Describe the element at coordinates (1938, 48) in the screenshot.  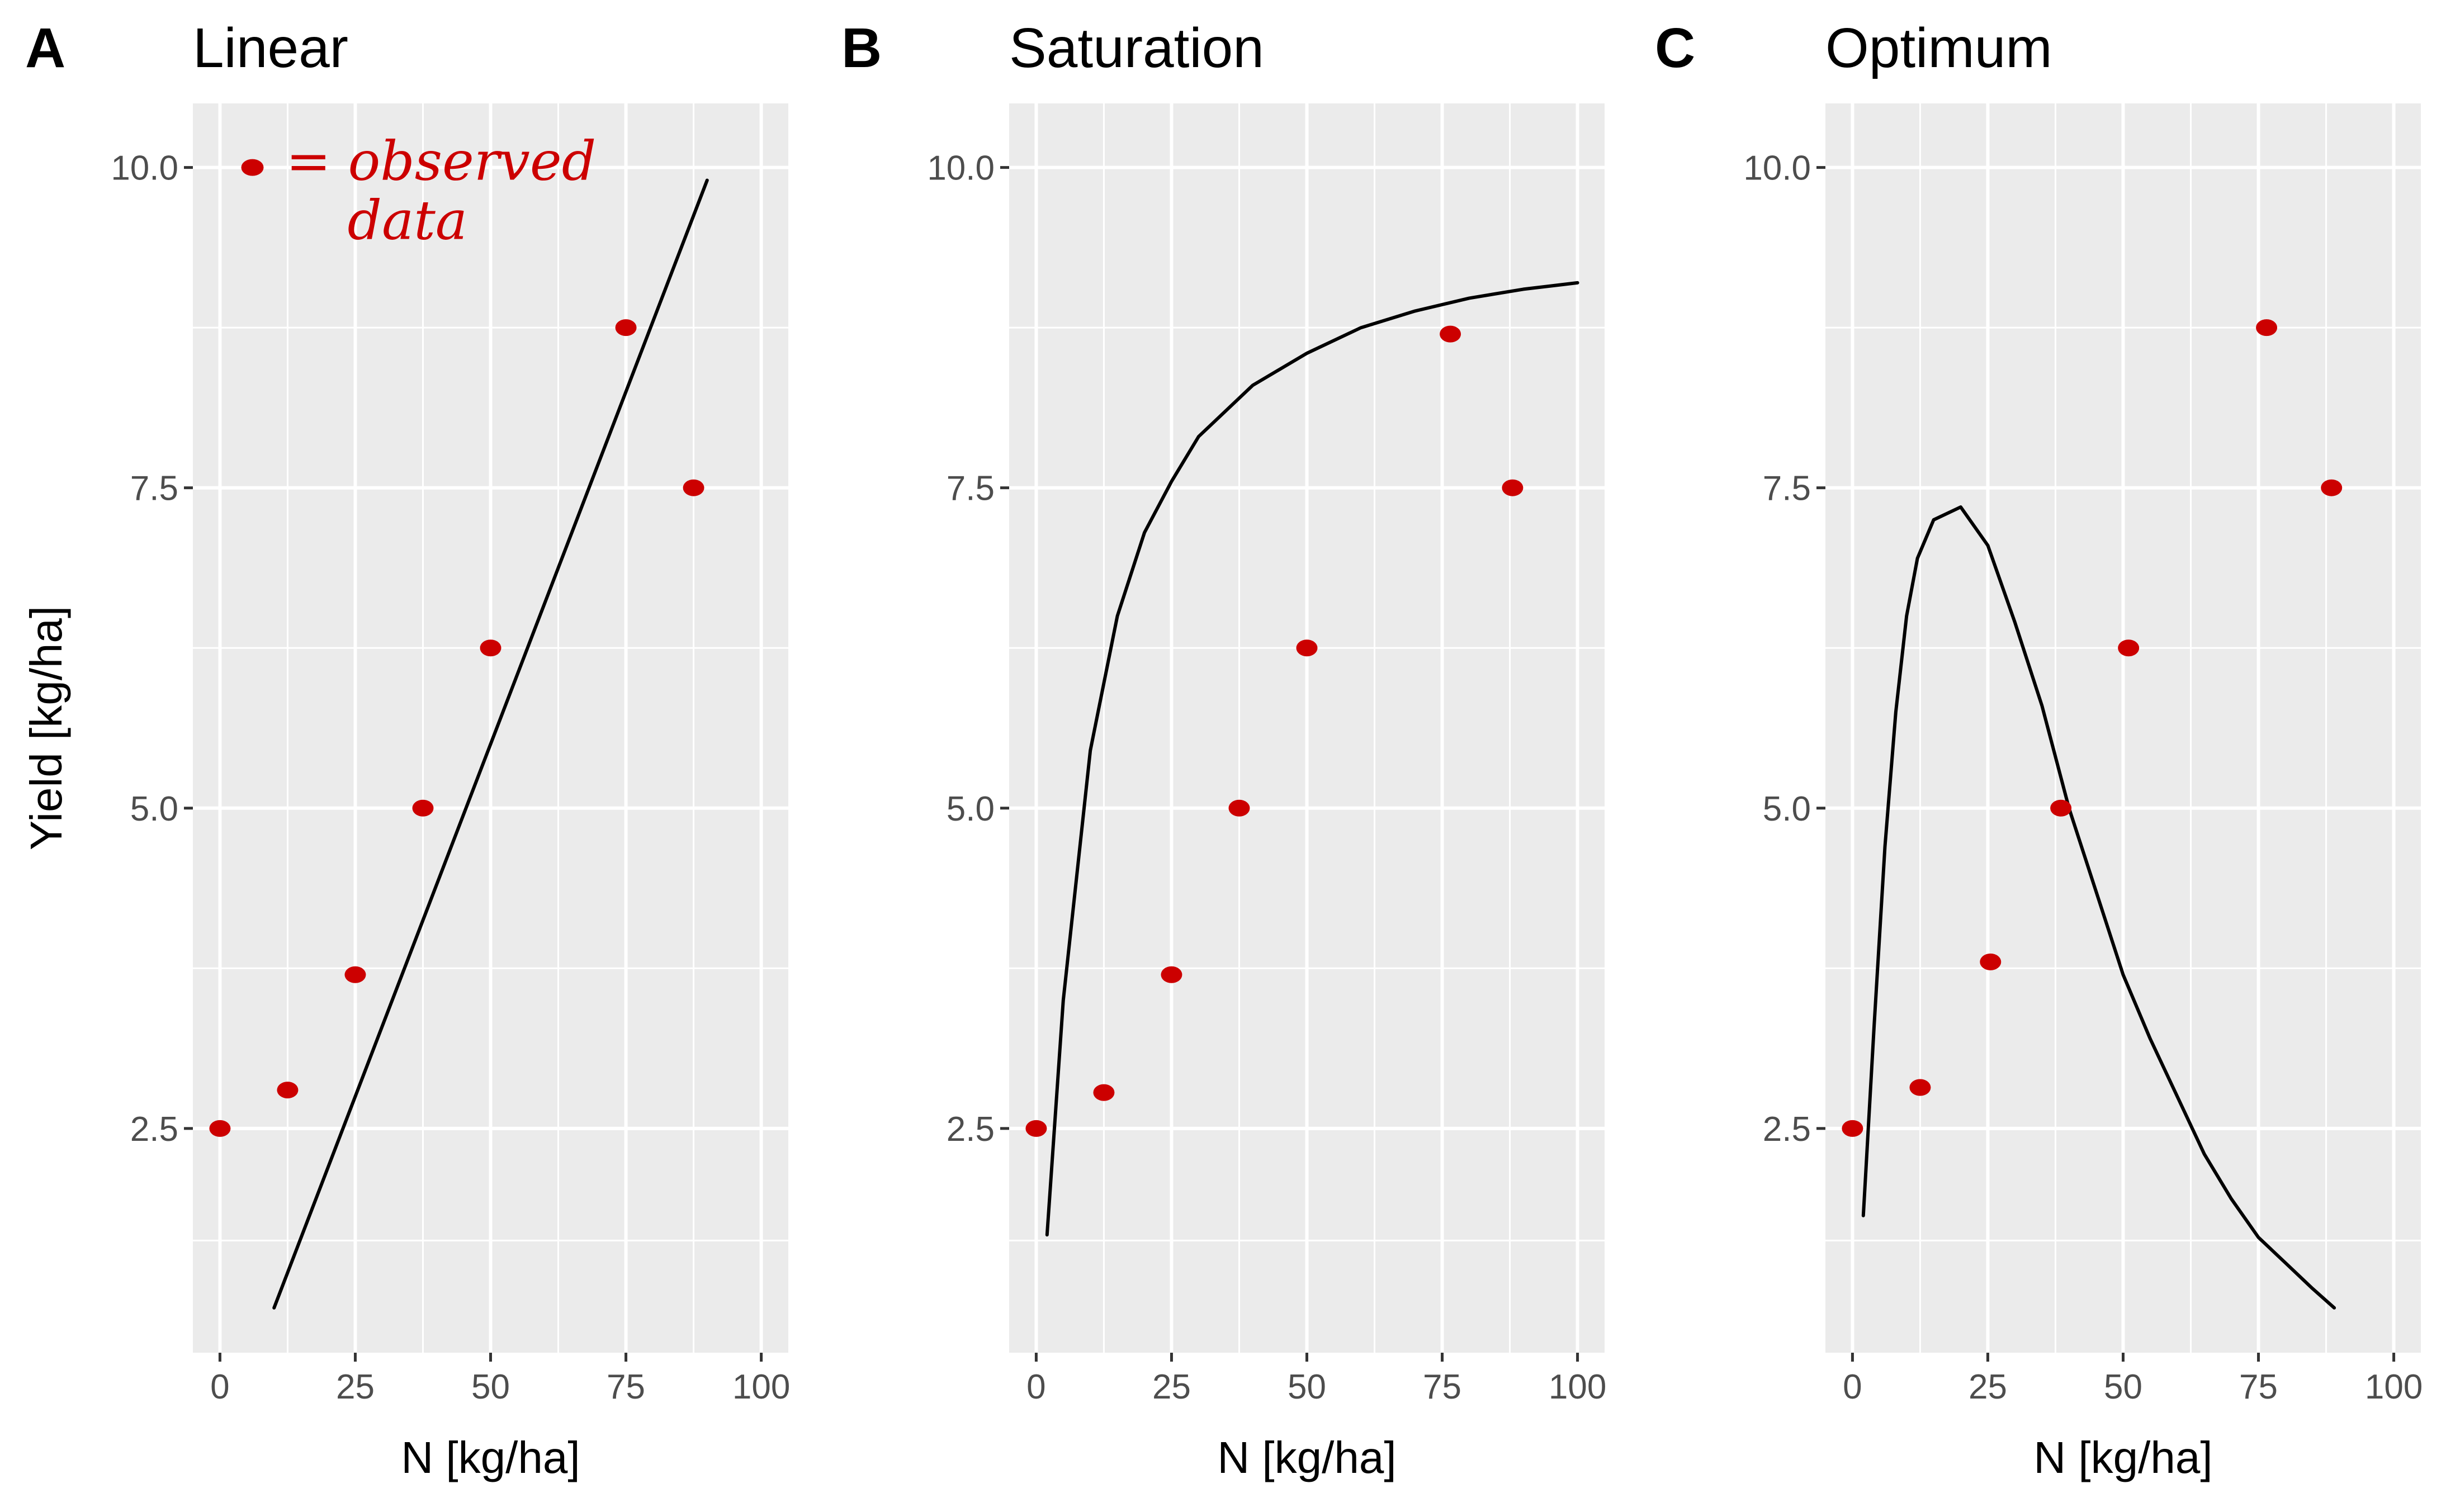
I see `panel-title: Optimum` at that location.